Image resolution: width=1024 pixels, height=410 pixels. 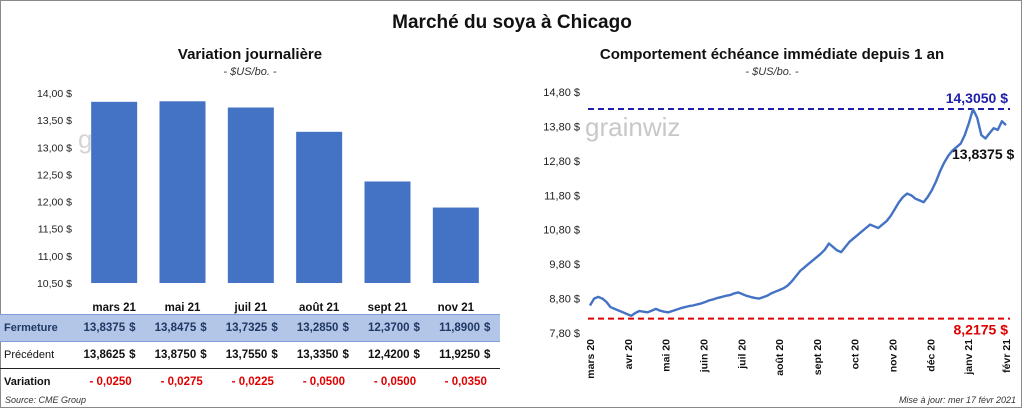 I want to click on line-xtick-label: oct 20, so click(x=856, y=354).